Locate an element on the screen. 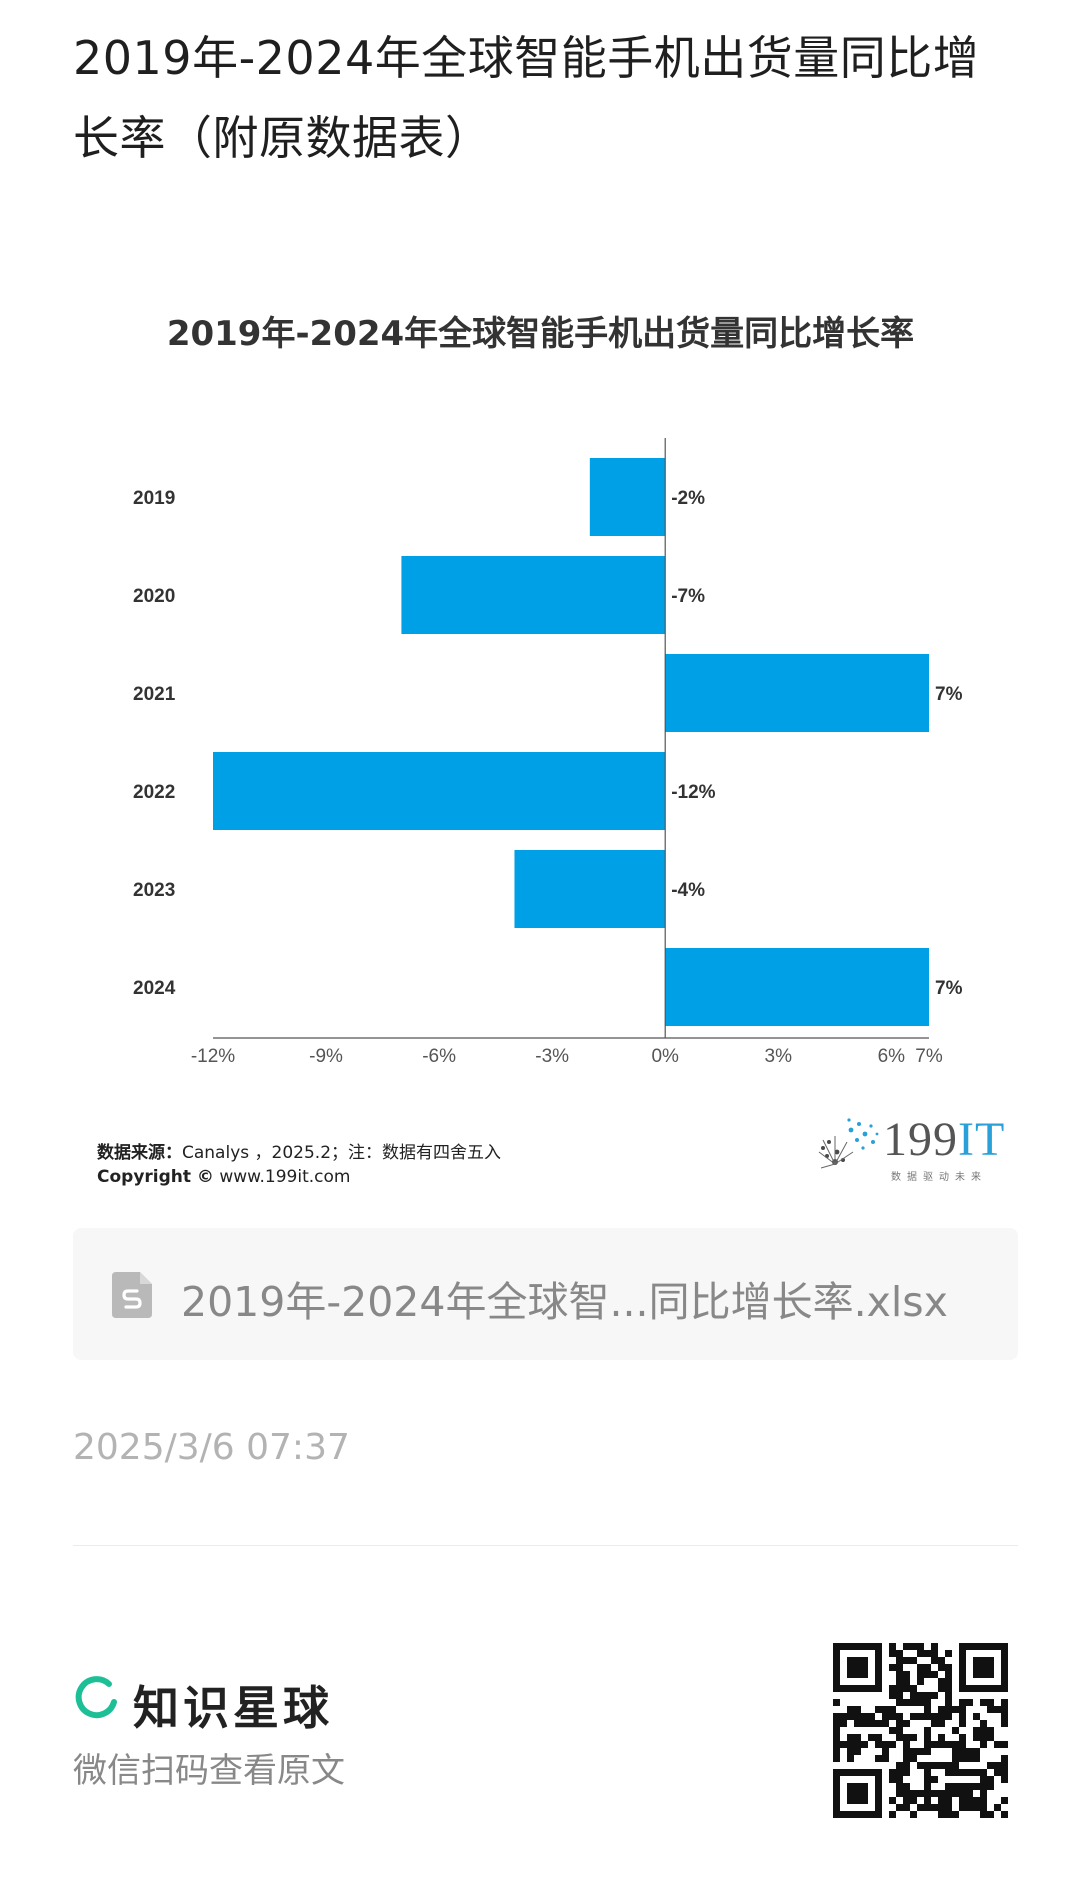 The image size is (1080, 1904). zsxq-ring-icon is located at coordinates (96, 1697).